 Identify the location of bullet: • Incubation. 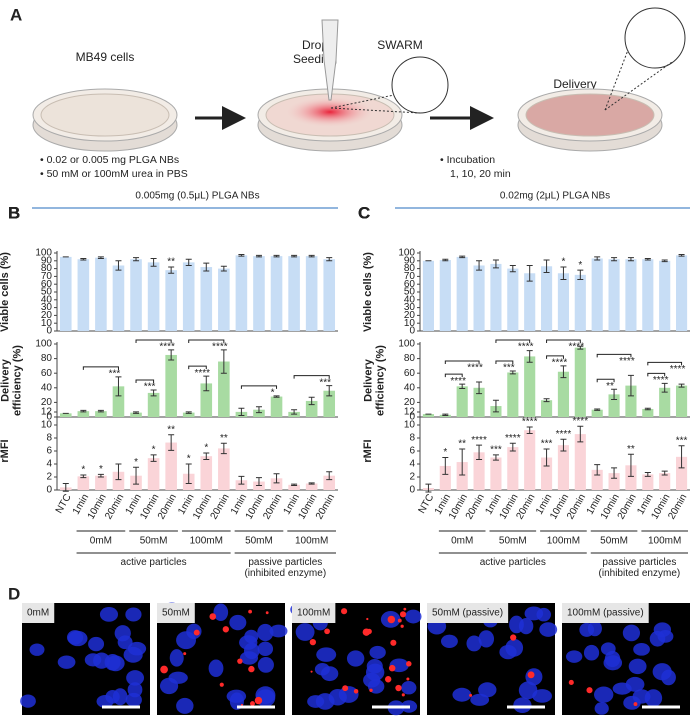
(467, 160).